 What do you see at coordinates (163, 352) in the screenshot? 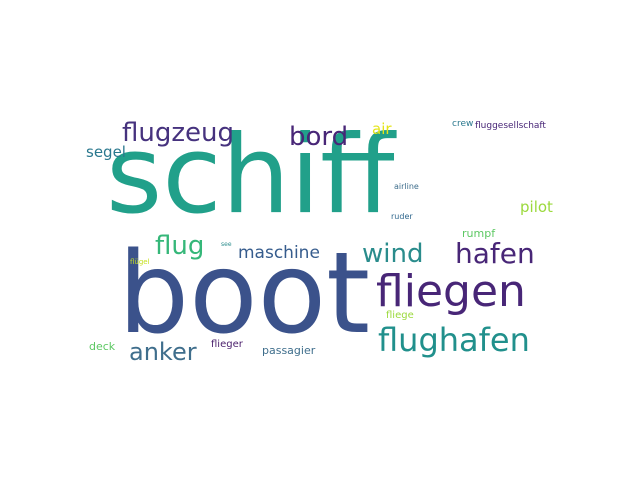
I see `word-anker: anker` at bounding box center [163, 352].